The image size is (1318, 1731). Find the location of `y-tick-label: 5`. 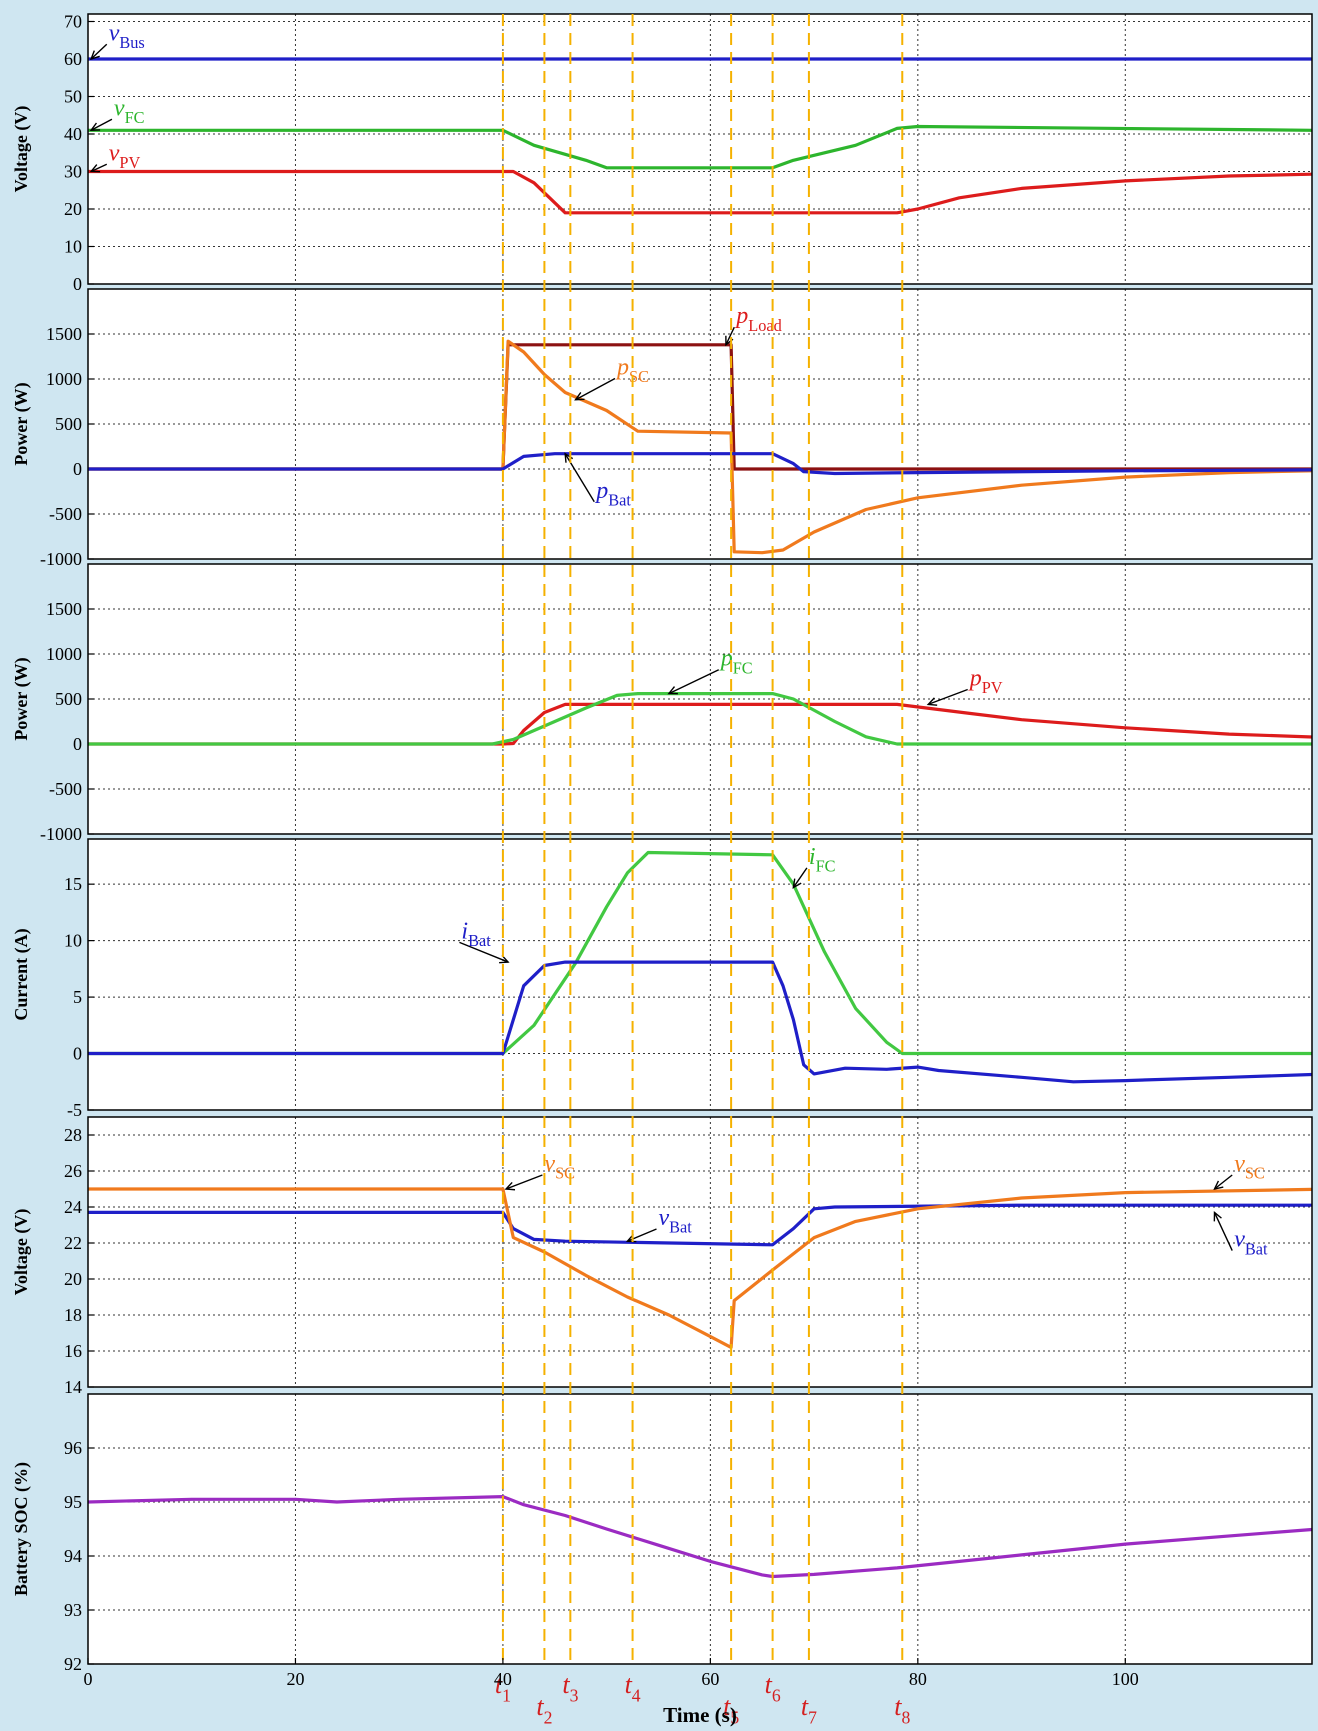

y-tick-label: 5 is located at coordinates (77, 997).